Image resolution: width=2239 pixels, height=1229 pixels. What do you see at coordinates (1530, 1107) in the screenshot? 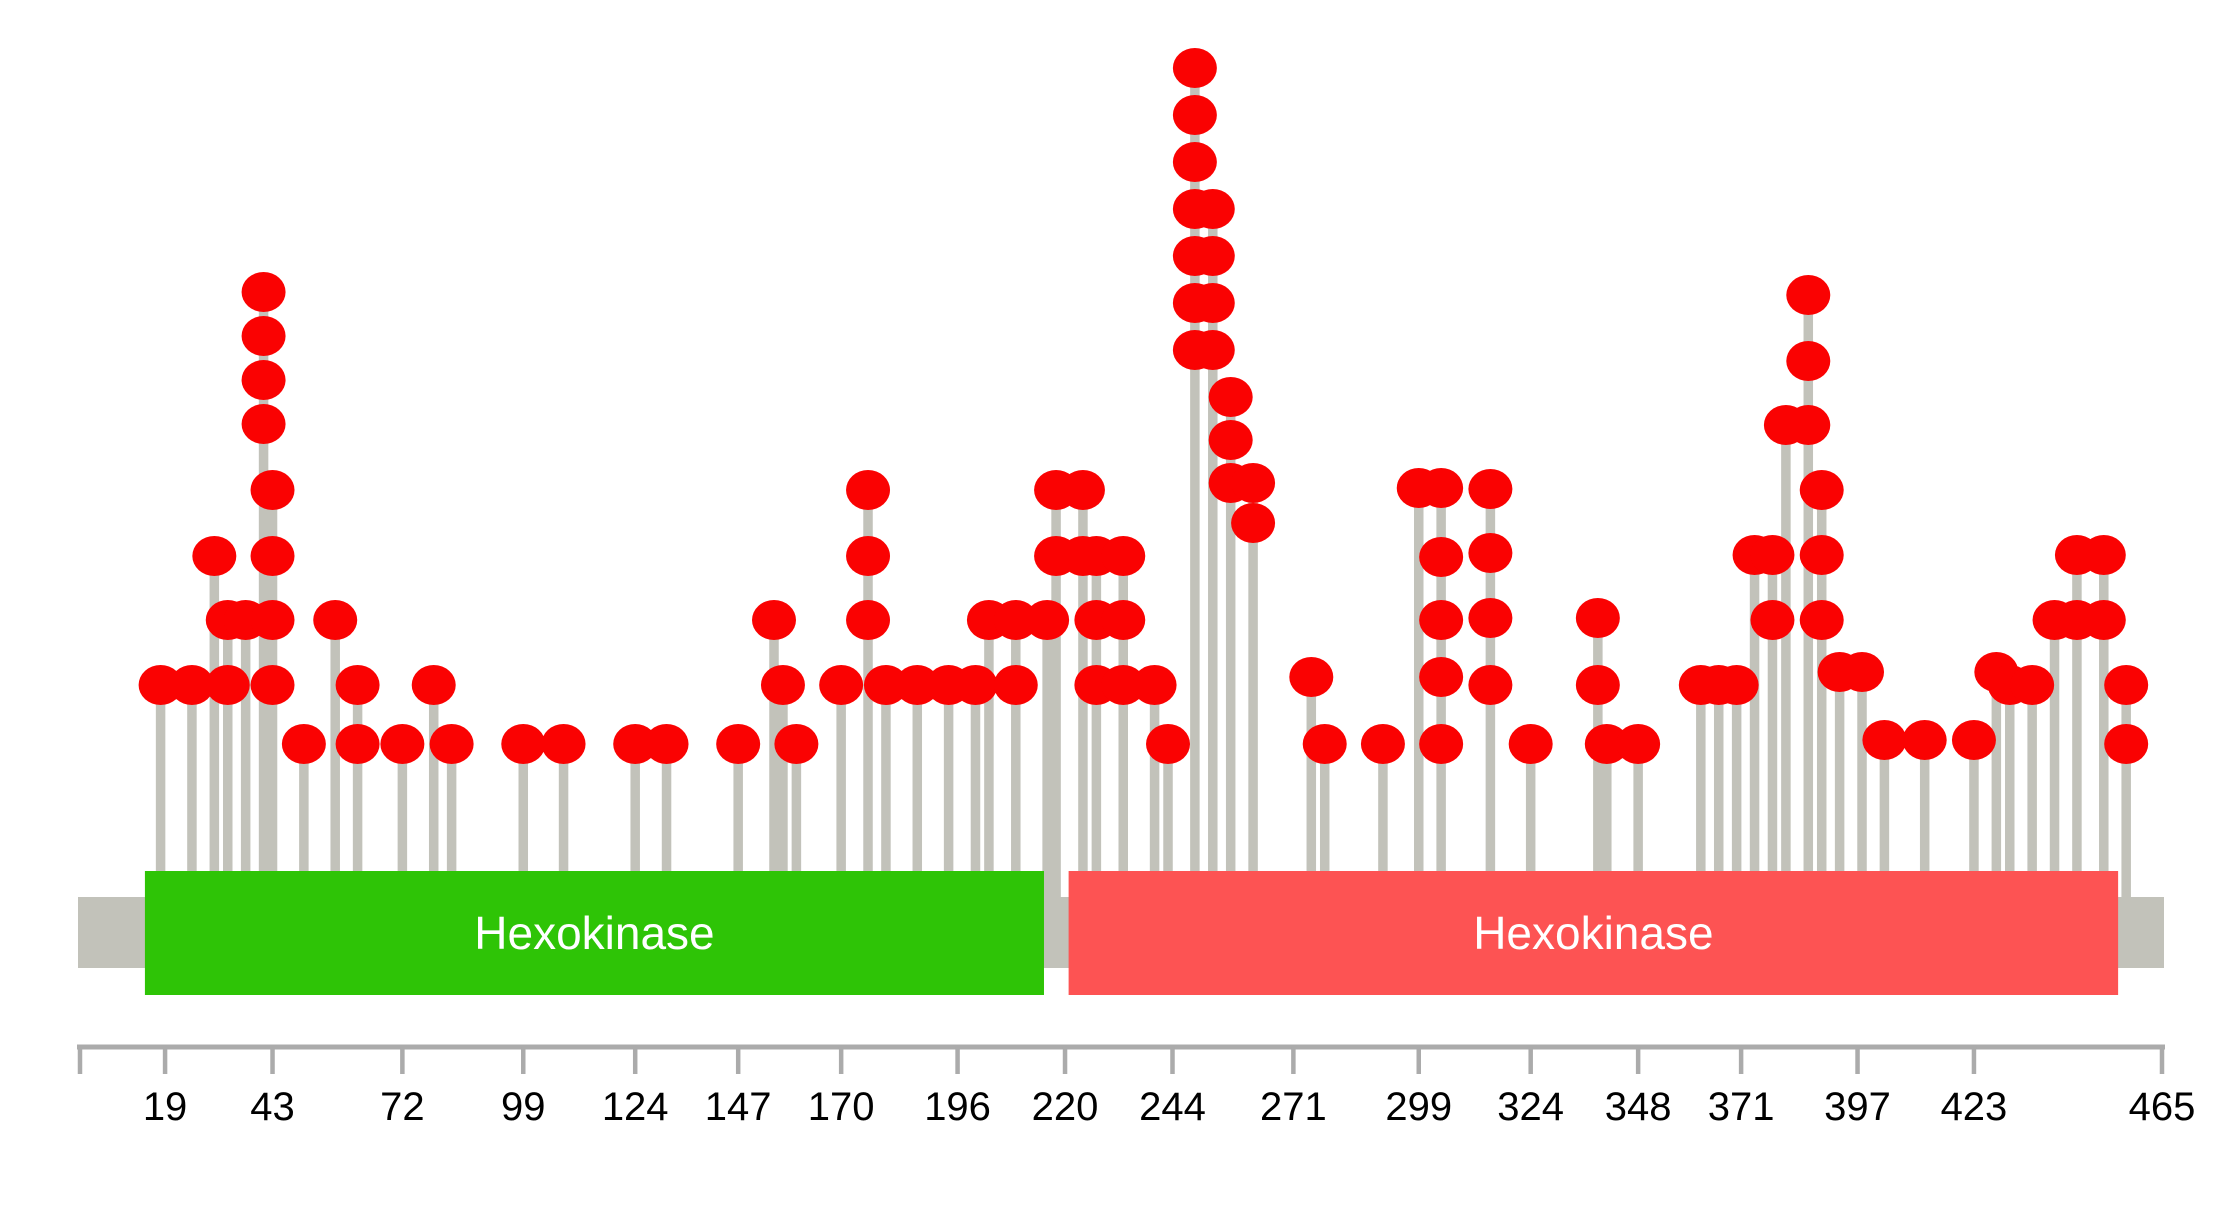
I see `axis-tick-label: 324` at bounding box center [1530, 1107].